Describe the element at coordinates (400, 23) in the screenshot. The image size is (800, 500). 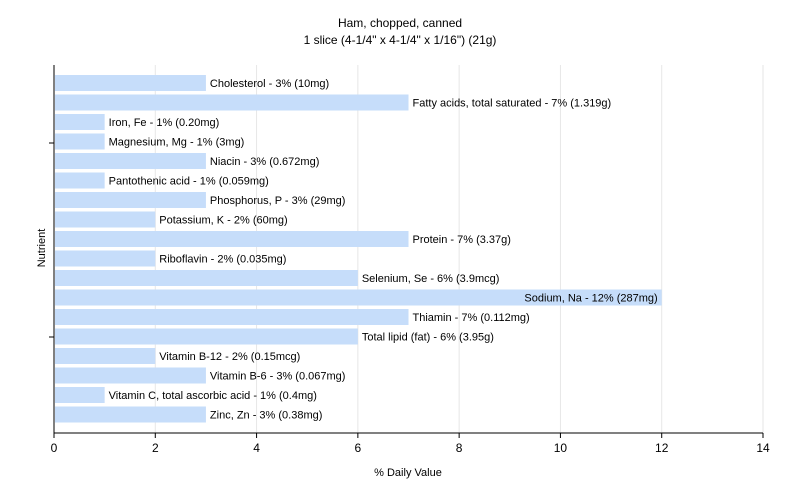
I see `chart-title: Ham, chopped, canned` at that location.